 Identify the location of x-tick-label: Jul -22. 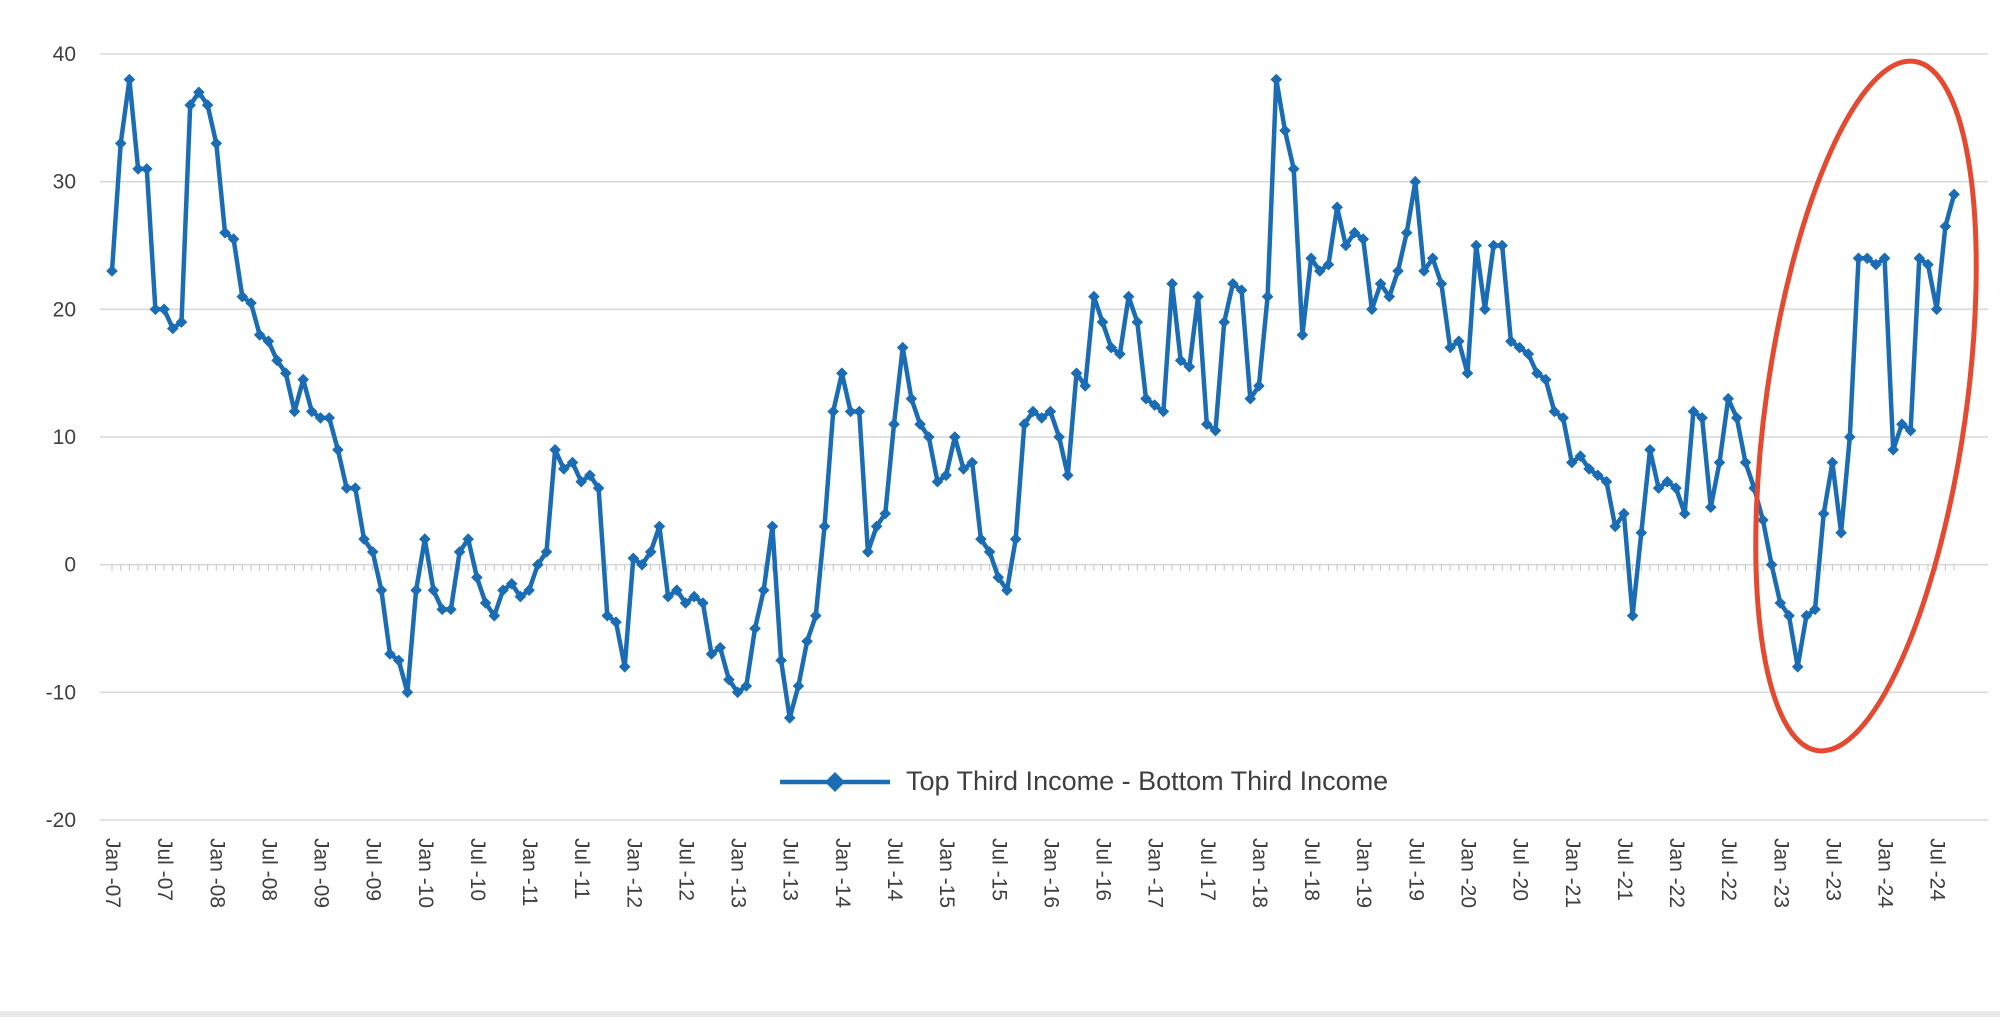
(1728, 869).